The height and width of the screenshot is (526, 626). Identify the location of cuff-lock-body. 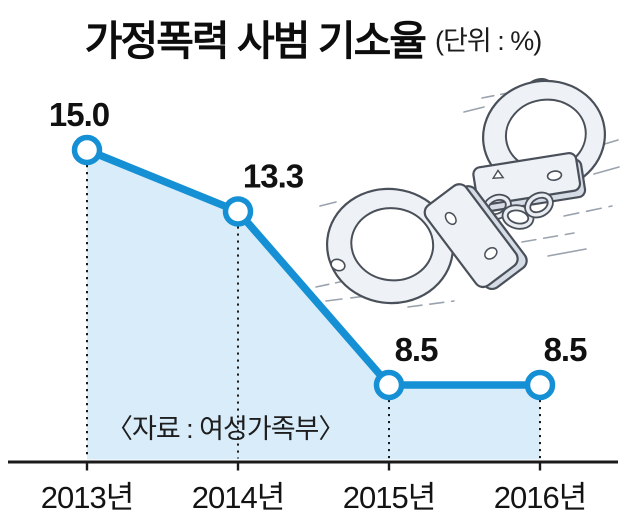
(471, 236).